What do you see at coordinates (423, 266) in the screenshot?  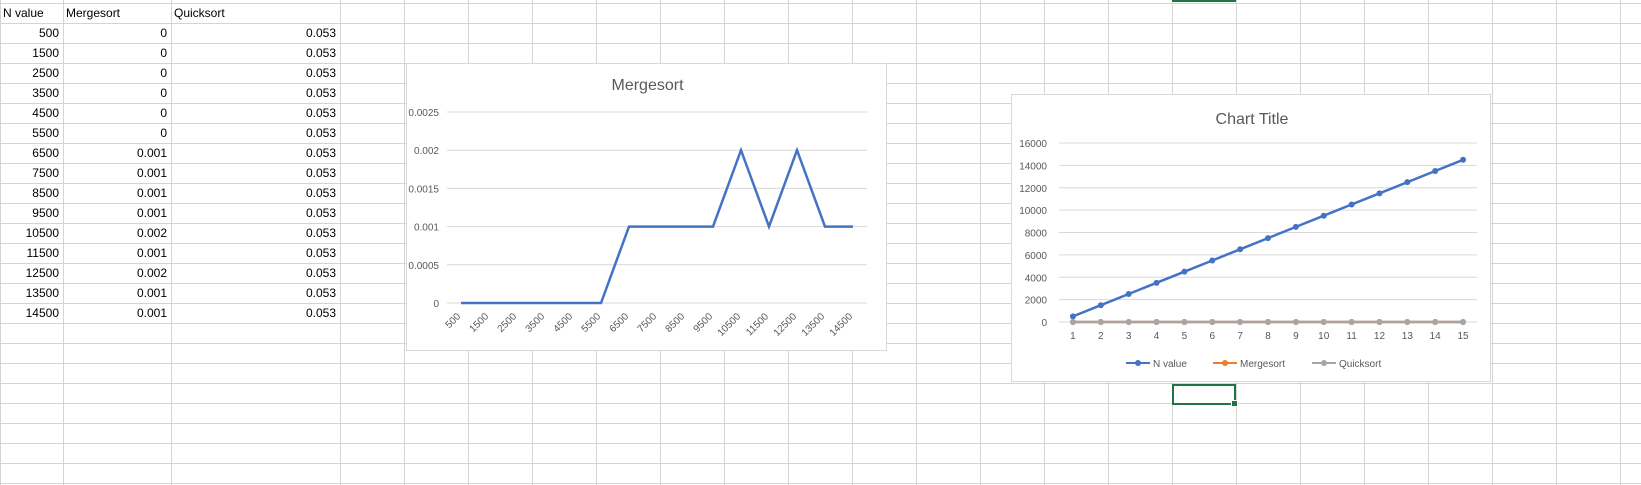 I see `y-tick-label: 0.0005` at bounding box center [423, 266].